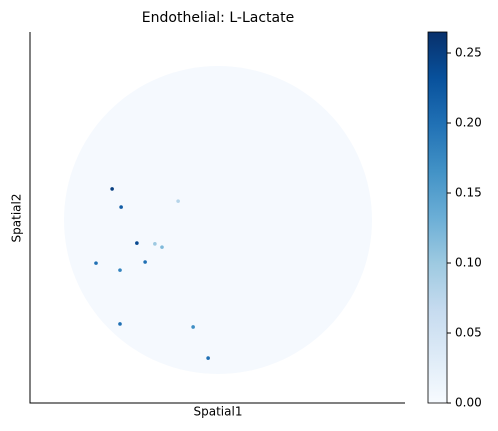  I want to click on colorbar-tick-label: 0.05, so click(468, 333).